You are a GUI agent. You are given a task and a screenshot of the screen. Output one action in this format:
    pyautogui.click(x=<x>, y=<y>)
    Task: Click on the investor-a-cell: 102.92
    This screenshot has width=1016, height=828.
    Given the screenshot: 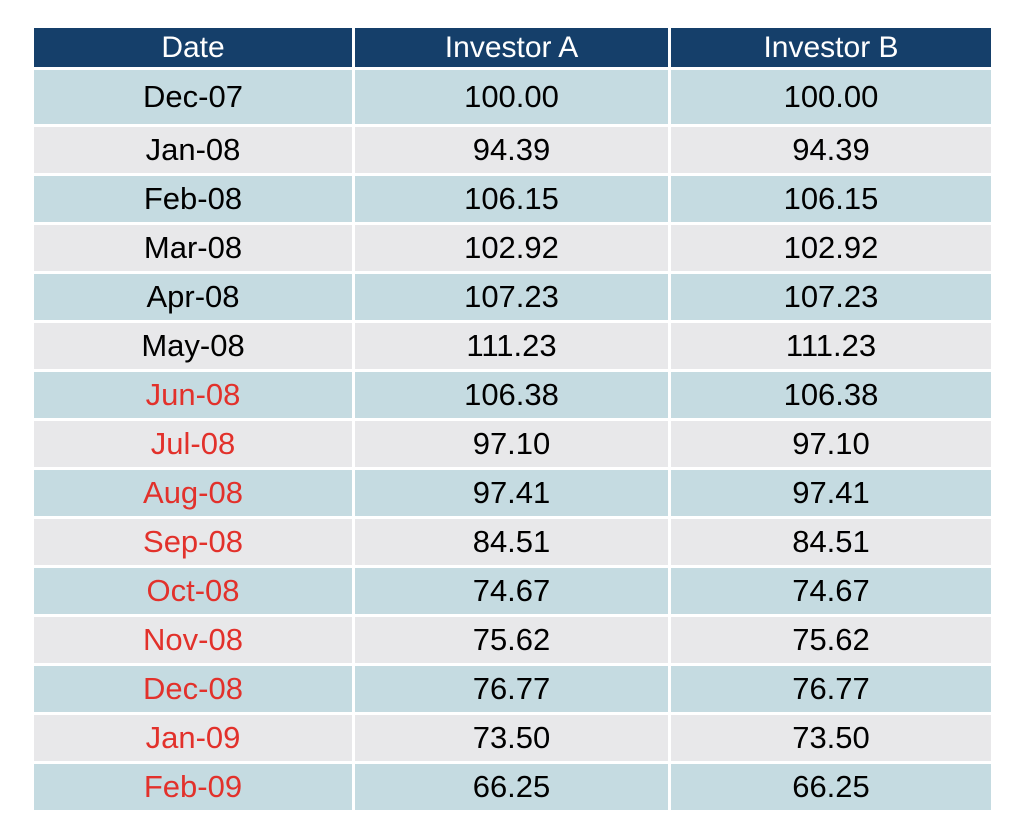 What is the action you would take?
    pyautogui.click(x=513, y=249)
    